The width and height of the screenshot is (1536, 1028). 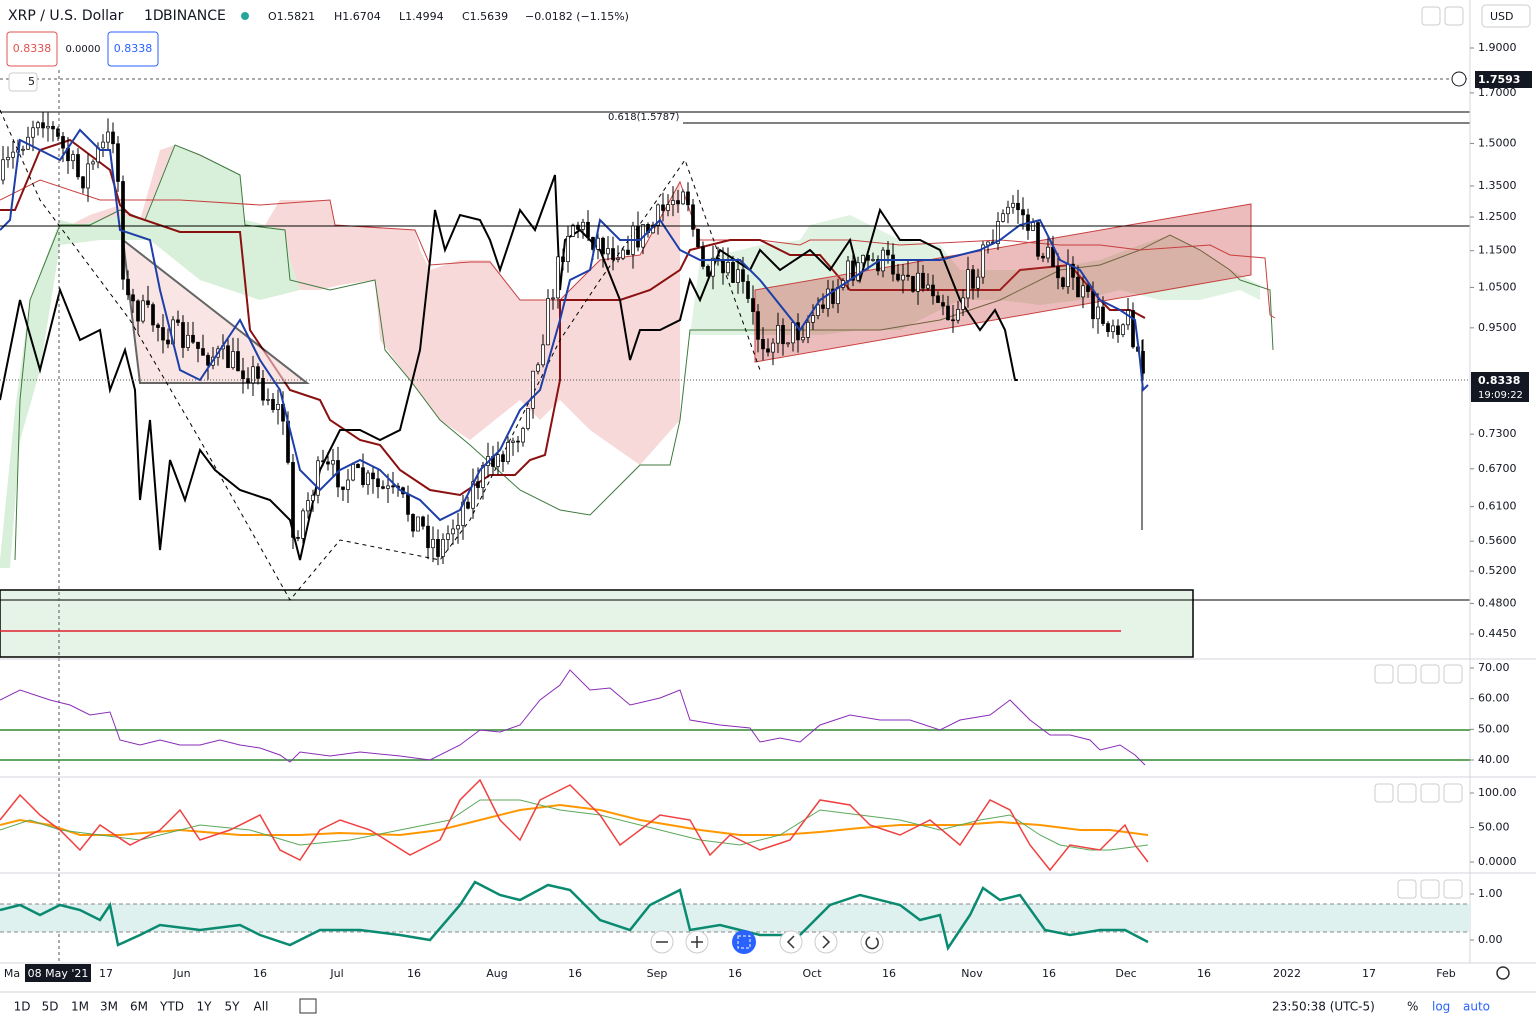 What do you see at coordinates (261, 1007) in the screenshot?
I see `range-button: All` at bounding box center [261, 1007].